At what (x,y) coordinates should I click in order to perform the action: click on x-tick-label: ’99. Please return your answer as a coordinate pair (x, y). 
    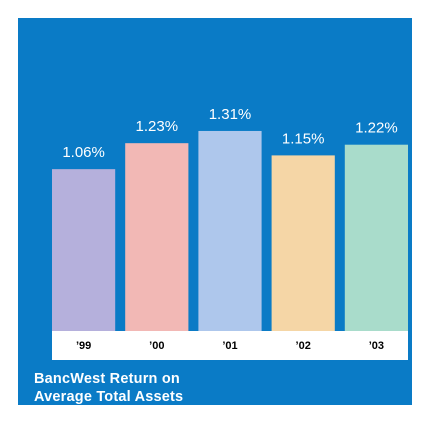
    Looking at the image, I should click on (83, 346).